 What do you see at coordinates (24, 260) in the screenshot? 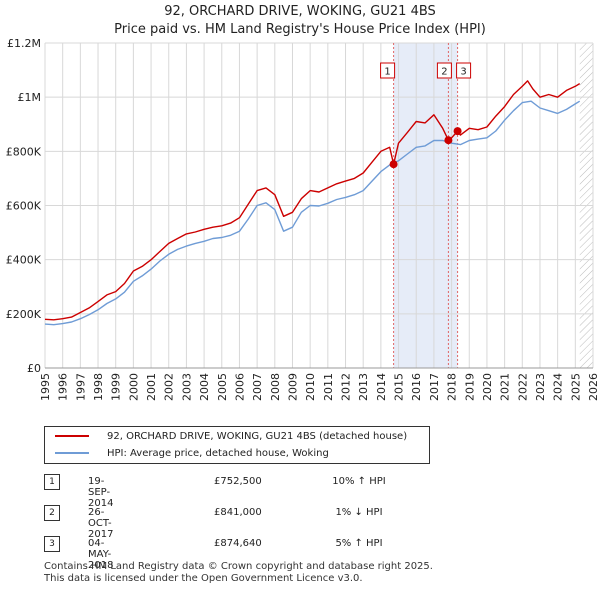
I see `y-tick-label: £400K` at bounding box center [24, 260].